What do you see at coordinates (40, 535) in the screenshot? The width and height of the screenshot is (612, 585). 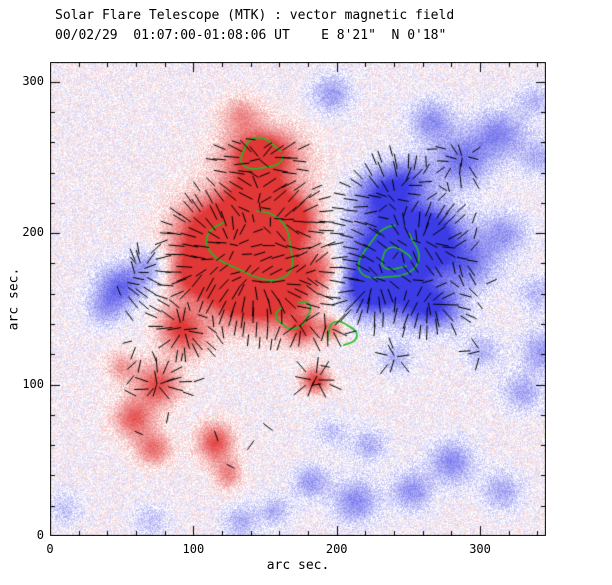 I see `y-tick-label: 0` at bounding box center [40, 535].